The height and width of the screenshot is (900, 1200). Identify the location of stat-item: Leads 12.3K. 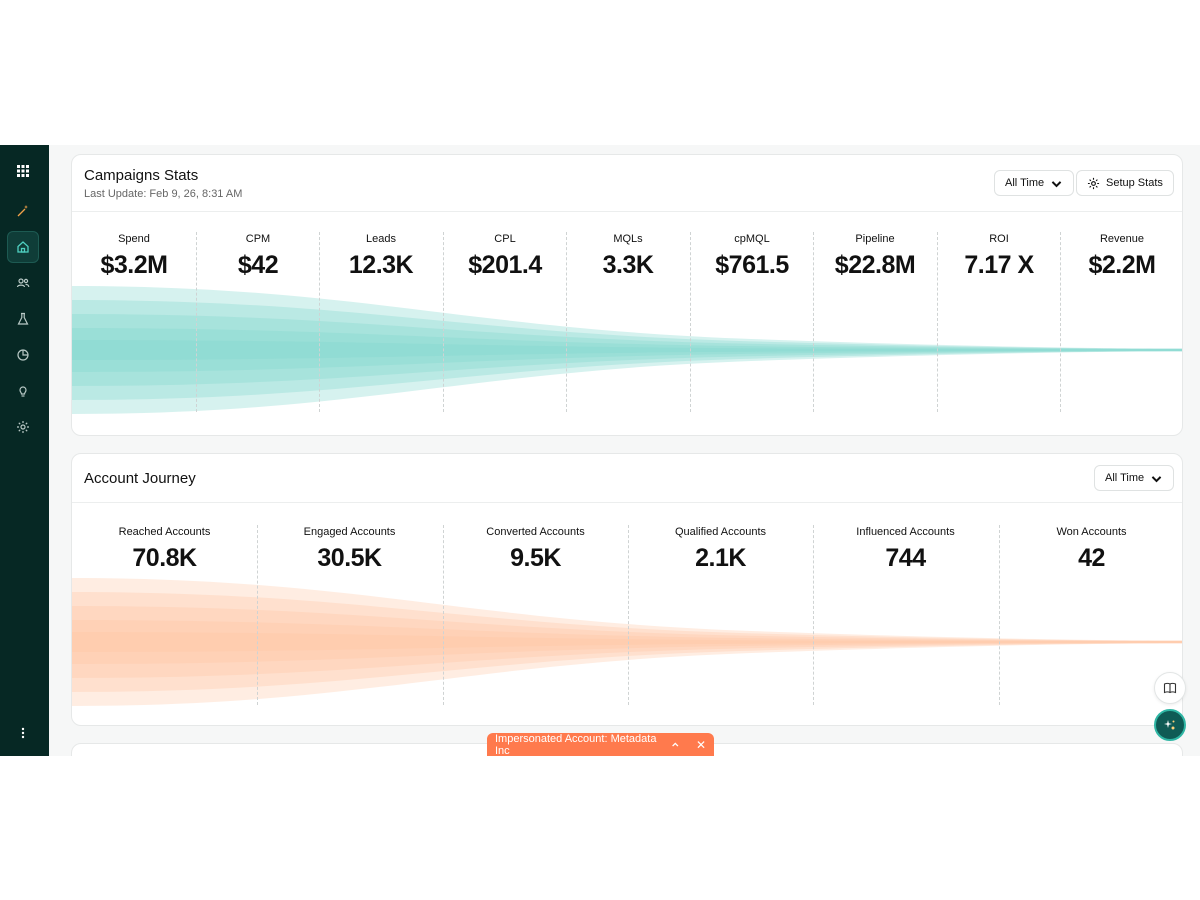
(381, 256).